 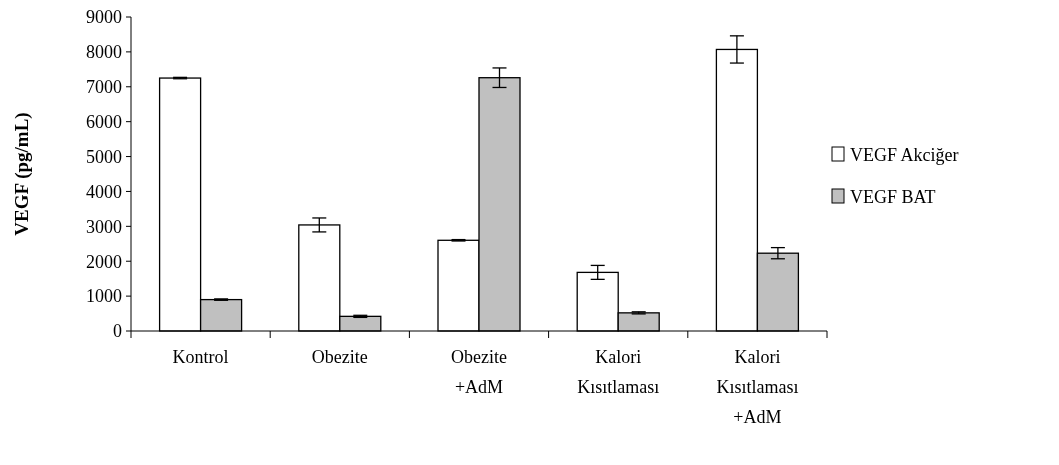 What do you see at coordinates (104, 261) in the screenshot?
I see `y-tick-label: 2000` at bounding box center [104, 261].